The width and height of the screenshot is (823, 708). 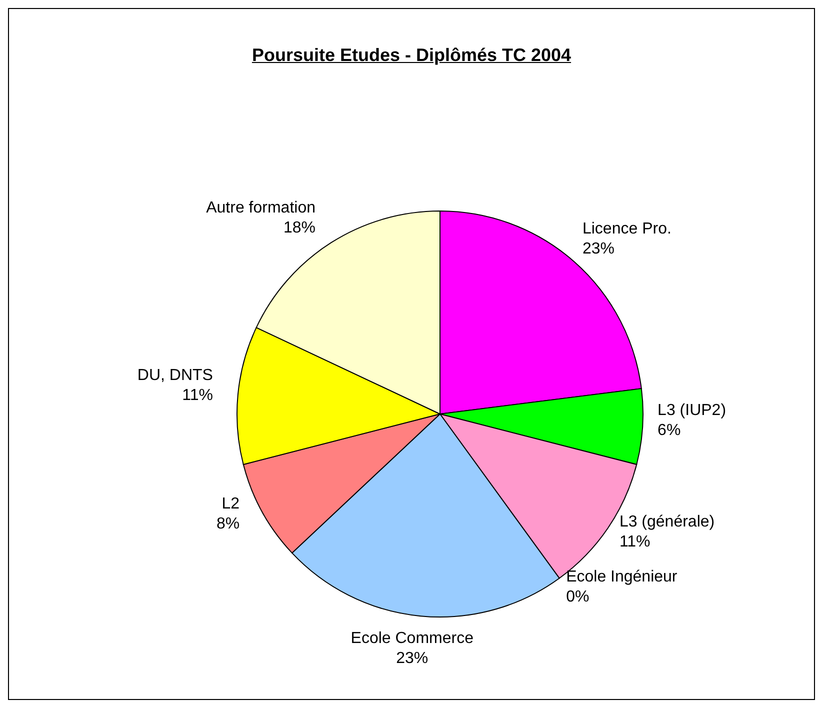 What do you see at coordinates (175, 375) in the screenshot?
I see `slice-label: DU, DNTS` at bounding box center [175, 375].